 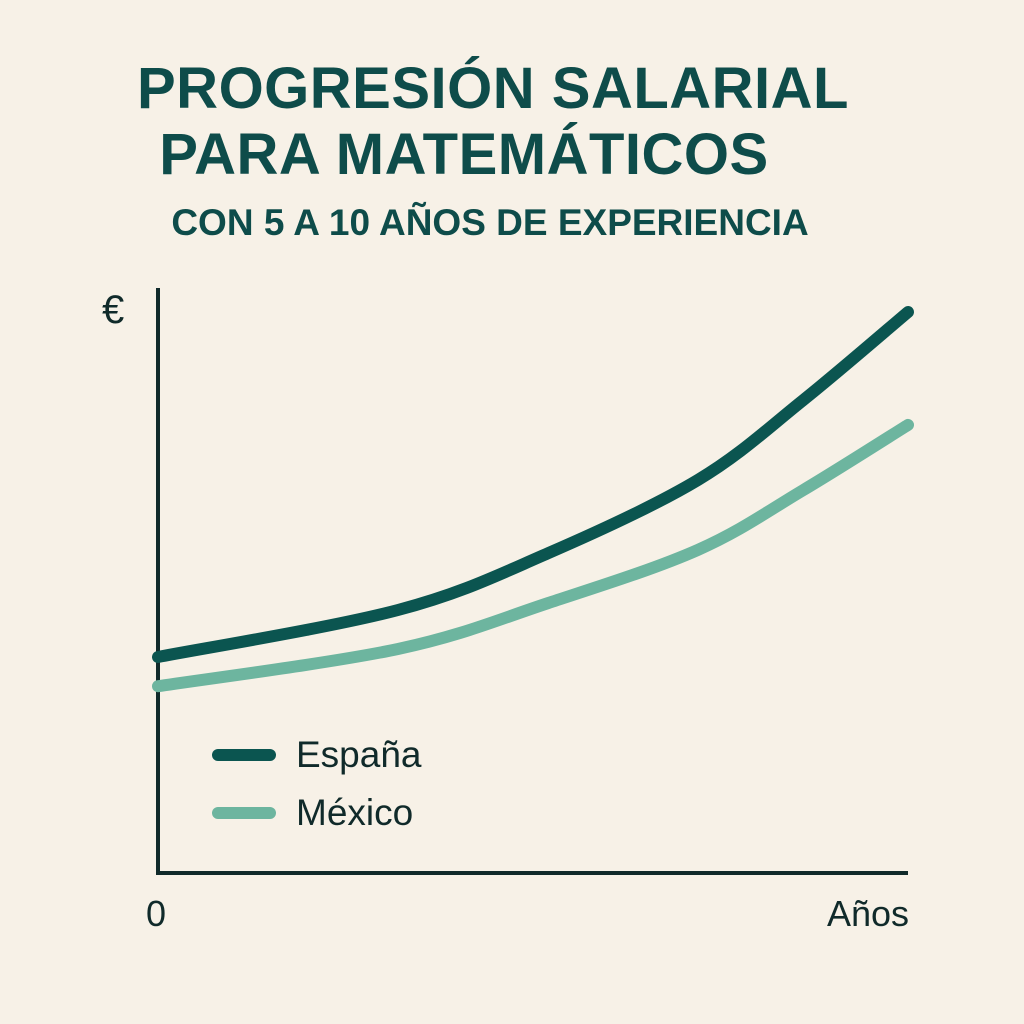 What do you see at coordinates (156, 913) in the screenshot?
I see `x-axis-origin-label: 0` at bounding box center [156, 913].